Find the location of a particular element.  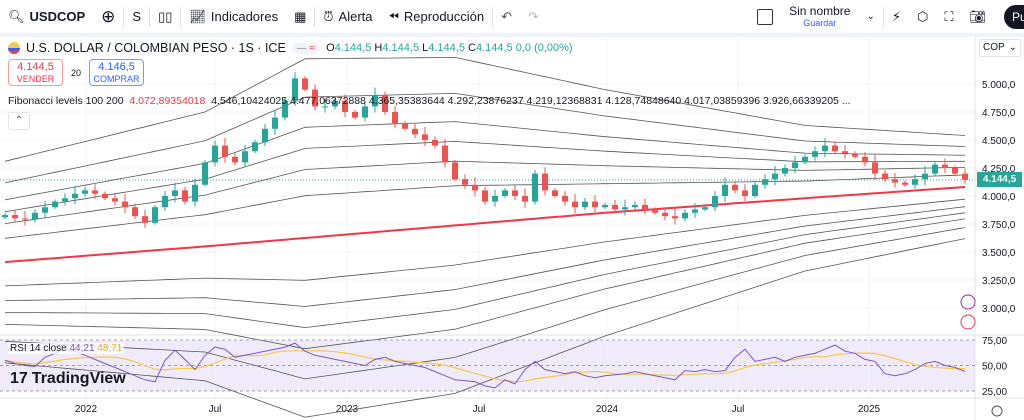

layout-name: Sin nombre Guardar is located at coordinates (819, 16).